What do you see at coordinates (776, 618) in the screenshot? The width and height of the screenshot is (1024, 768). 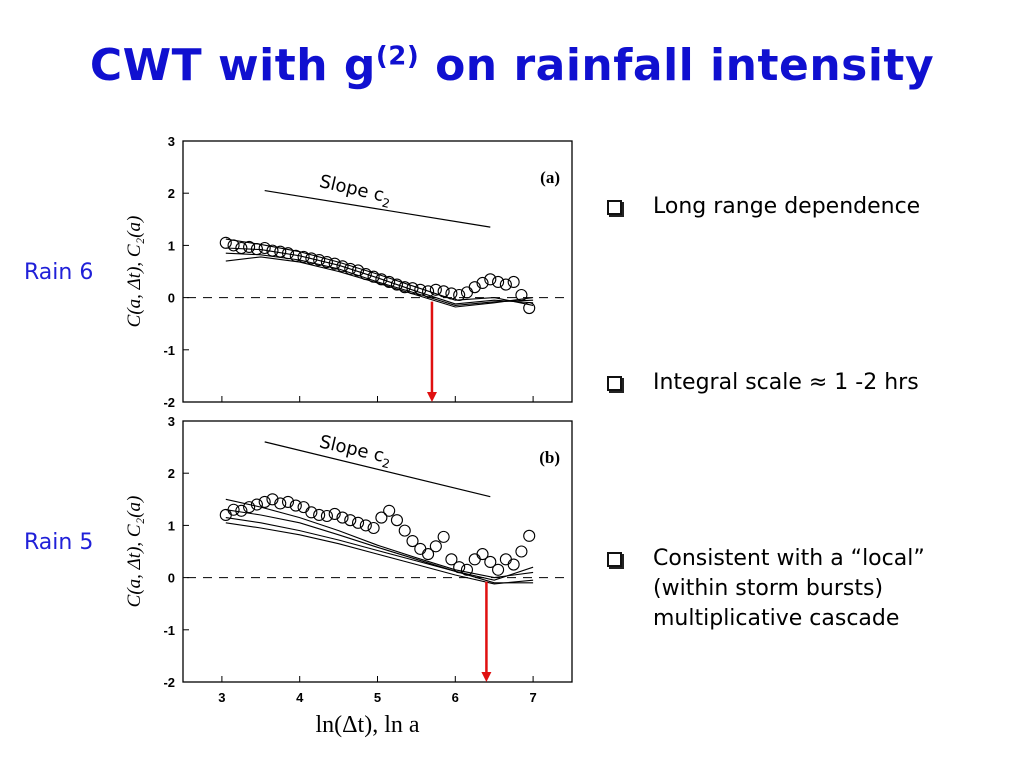 I see `bullet-text-line-3: multiplicative cascade` at bounding box center [776, 618].